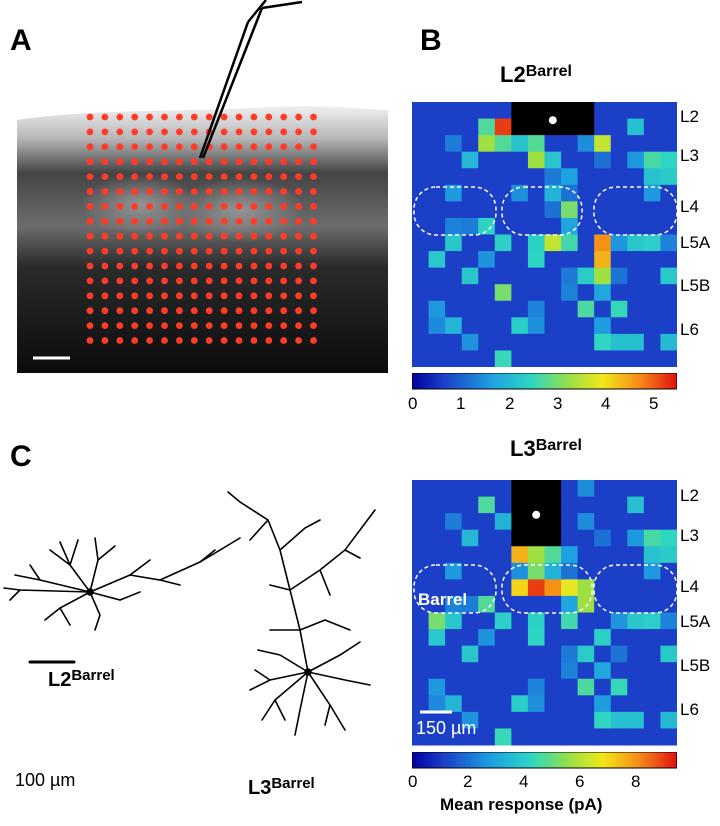 The width and height of the screenshot is (720, 826). I want to click on panel-b-layer-labels: L2 L3 L4 L5A L5B L6, so click(700, 234).